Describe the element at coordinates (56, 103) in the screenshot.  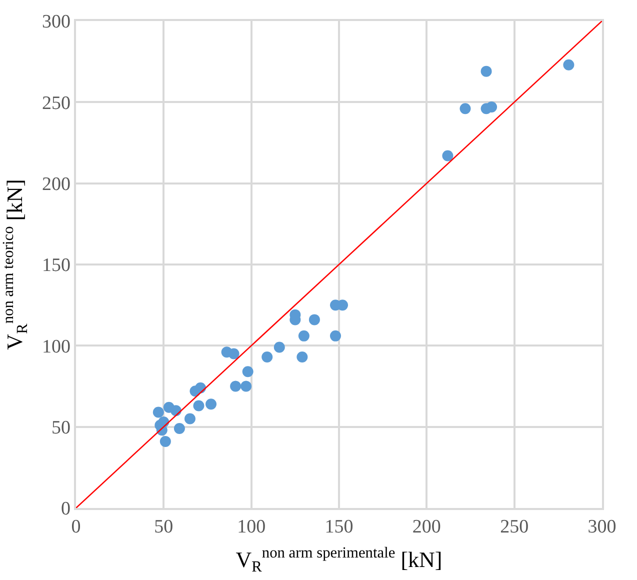
I see `y-tick-label: 250` at that location.